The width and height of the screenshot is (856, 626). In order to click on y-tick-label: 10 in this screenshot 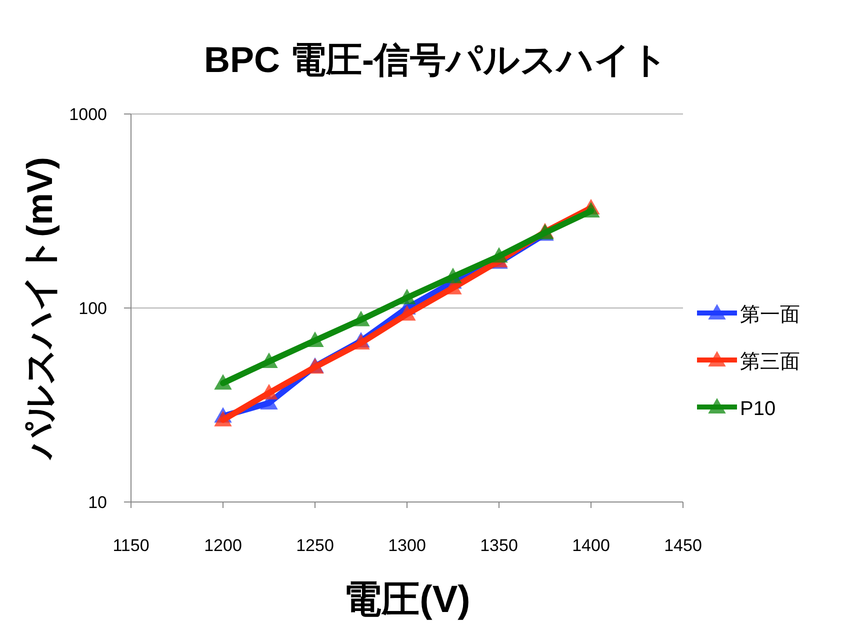, I will do `click(97, 502)`.